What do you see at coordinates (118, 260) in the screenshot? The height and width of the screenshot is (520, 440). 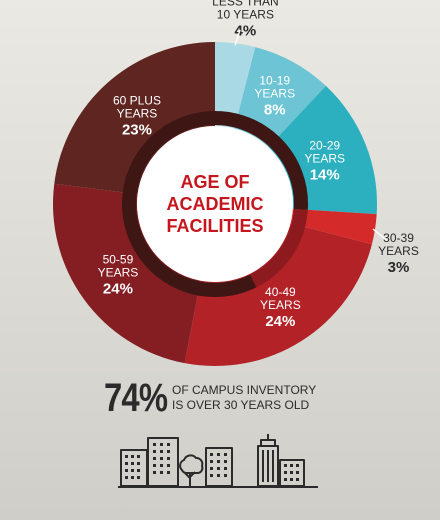 I see `slice-name: 50-59` at bounding box center [118, 260].